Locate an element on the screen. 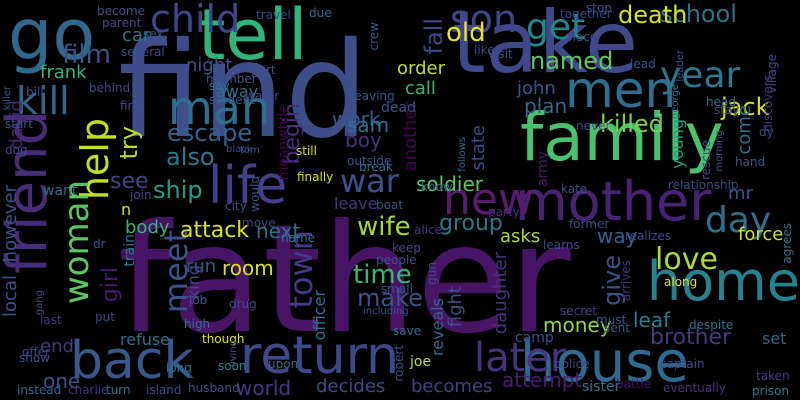  word-battle: battle is located at coordinates (634, 384).